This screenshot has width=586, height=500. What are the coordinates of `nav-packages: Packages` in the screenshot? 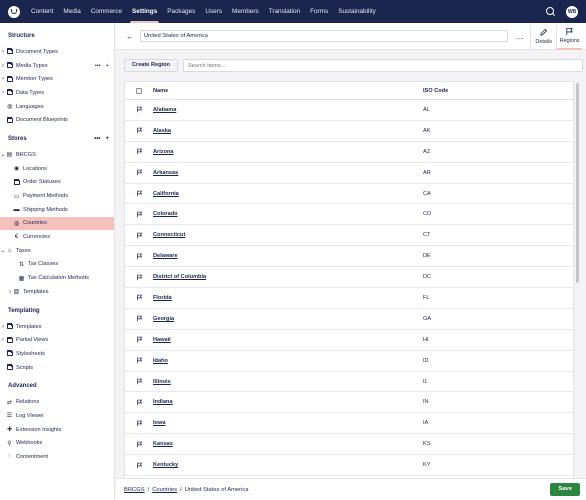 It's located at (181, 11).